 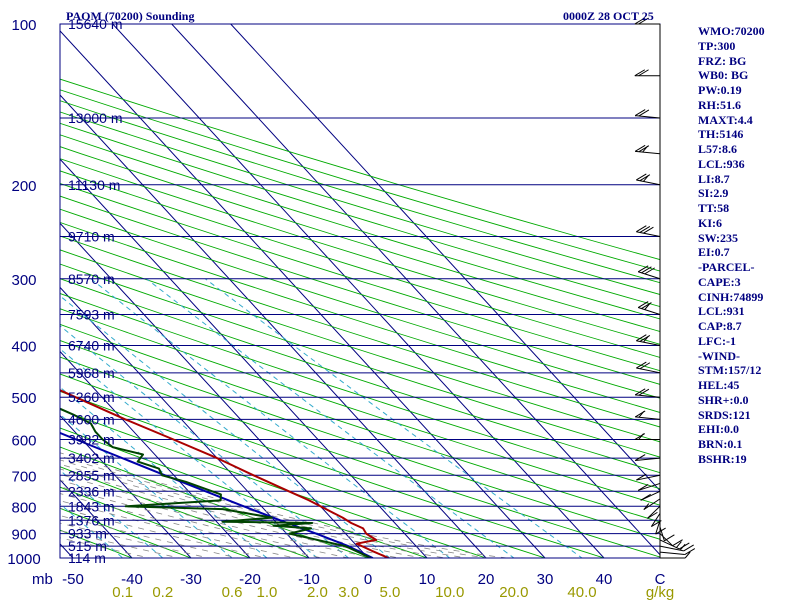 I want to click on mixing-ratio-tick-label: 0.2, so click(x=162, y=592).